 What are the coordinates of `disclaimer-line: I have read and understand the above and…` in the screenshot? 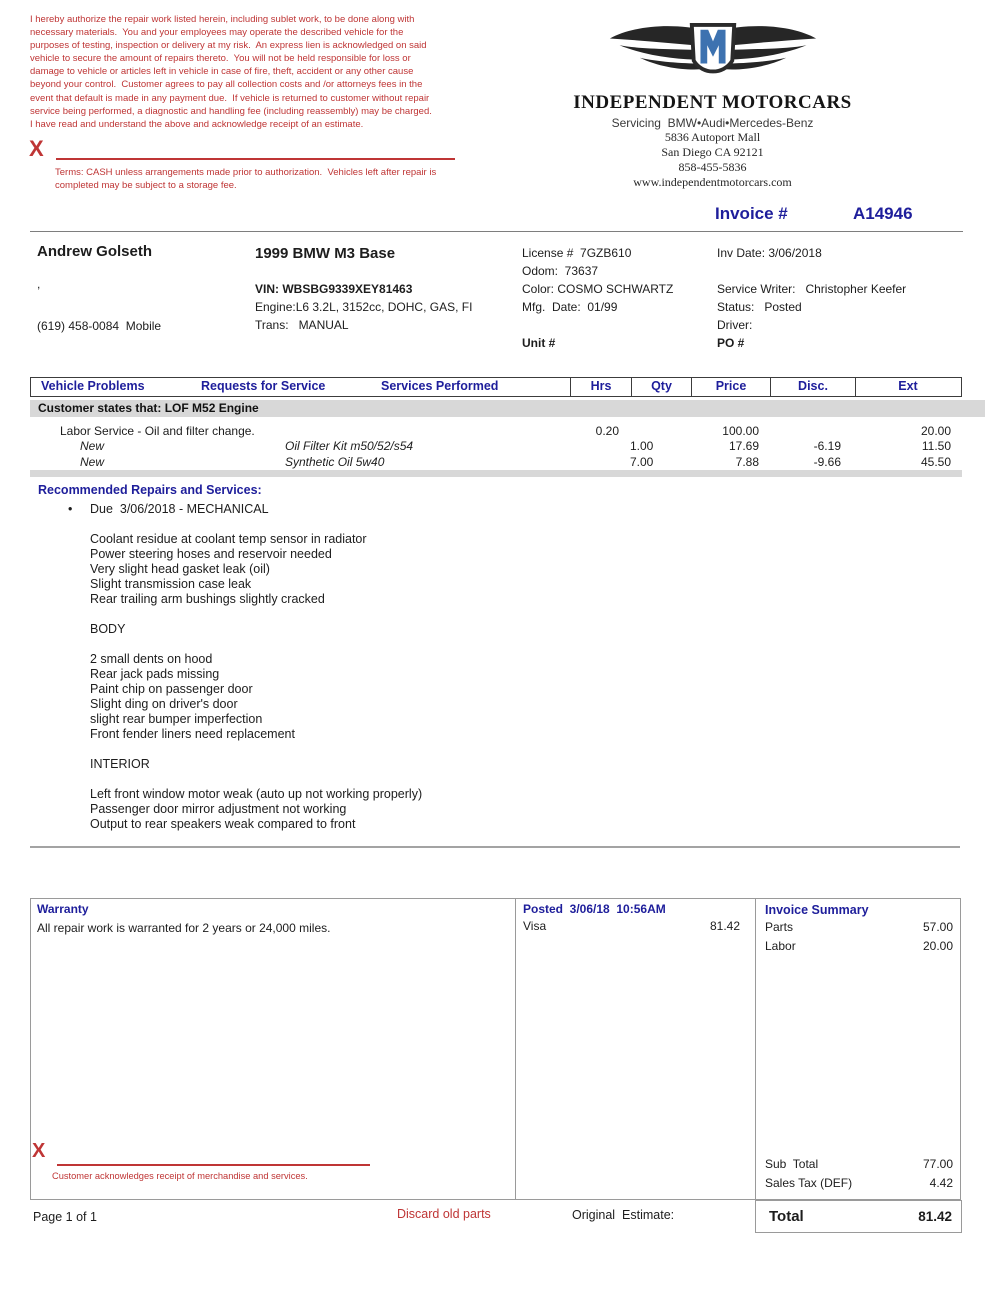 It's located at (197, 124).